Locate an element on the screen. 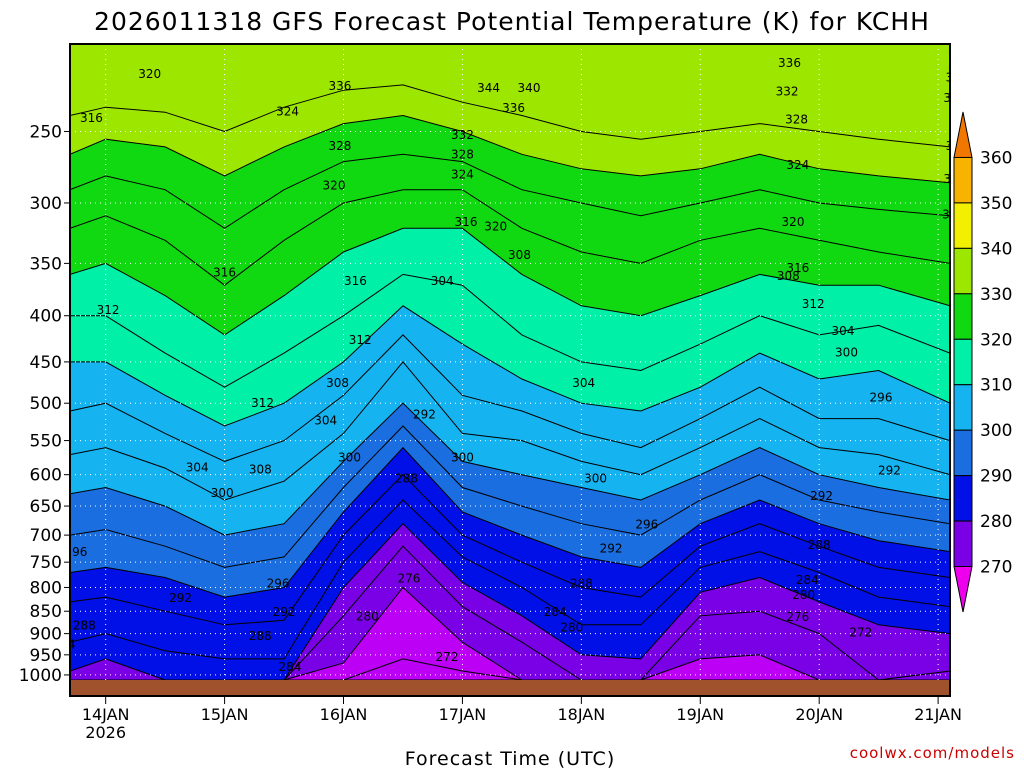 The height and width of the screenshot is (768, 1024). colorbar-top-arrow is located at coordinates (963, 134).